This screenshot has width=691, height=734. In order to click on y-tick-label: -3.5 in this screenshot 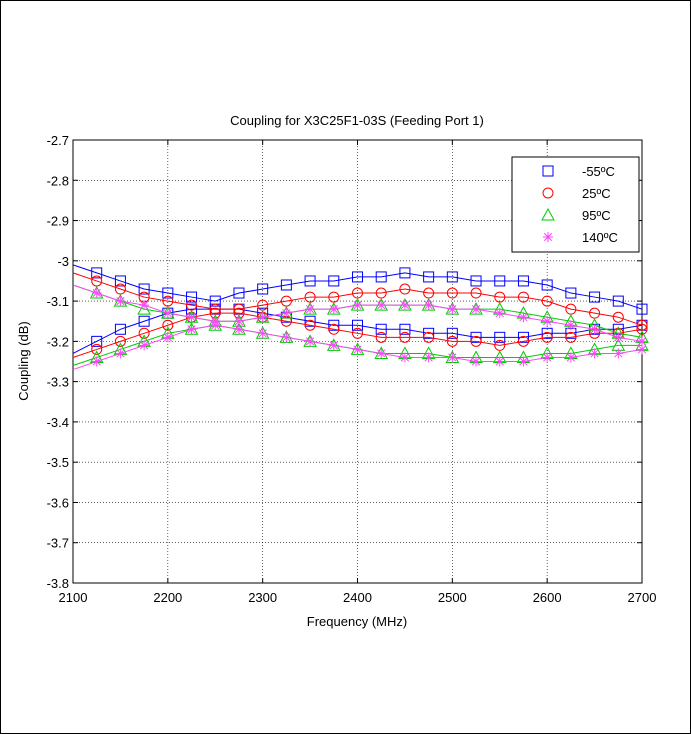, I will do `click(58, 462)`.